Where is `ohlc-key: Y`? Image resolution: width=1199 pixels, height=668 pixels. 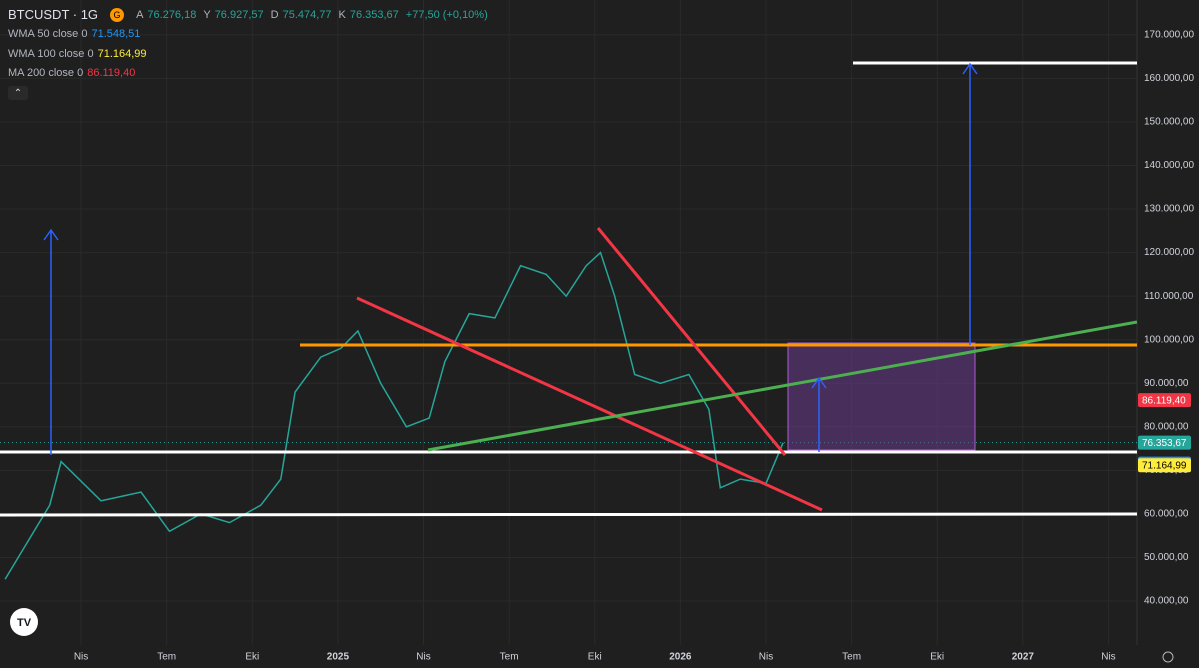 ohlc-key: Y is located at coordinates (207, 14).